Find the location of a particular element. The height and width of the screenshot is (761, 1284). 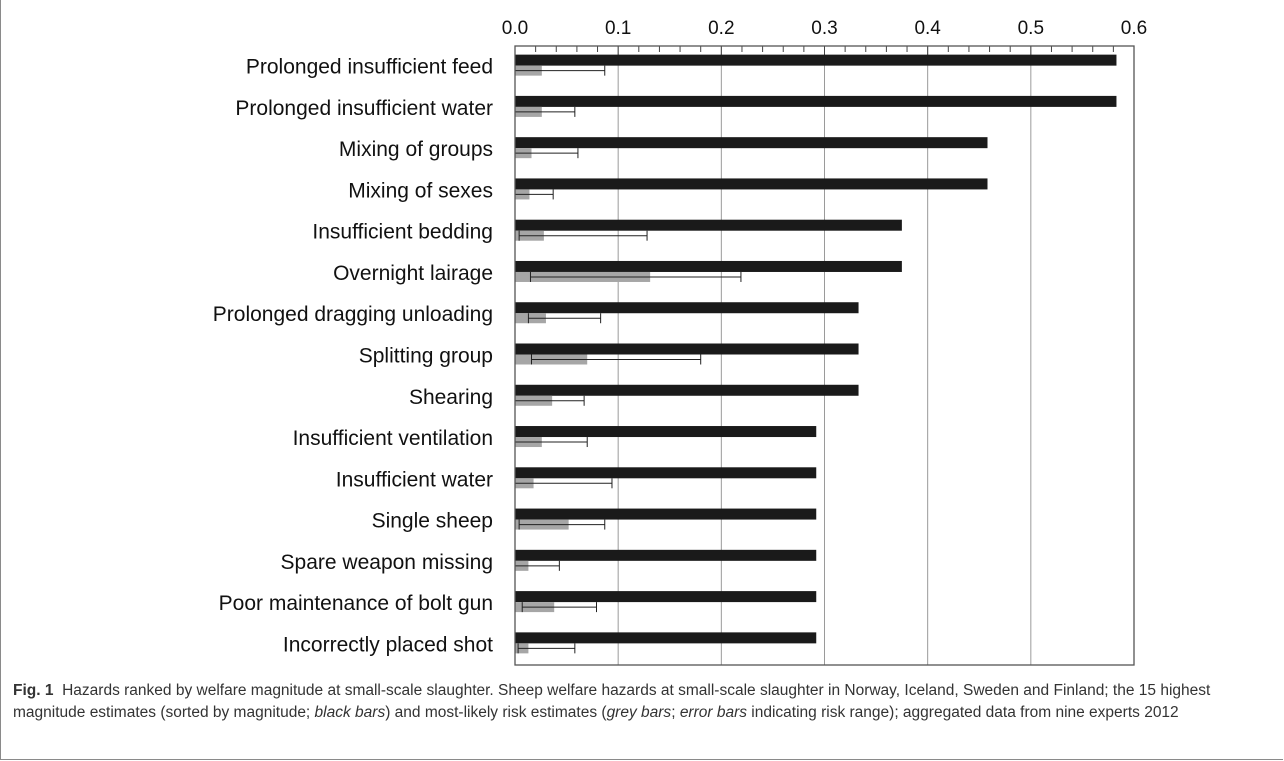

category-label: Insufficient water is located at coordinates (414, 479).